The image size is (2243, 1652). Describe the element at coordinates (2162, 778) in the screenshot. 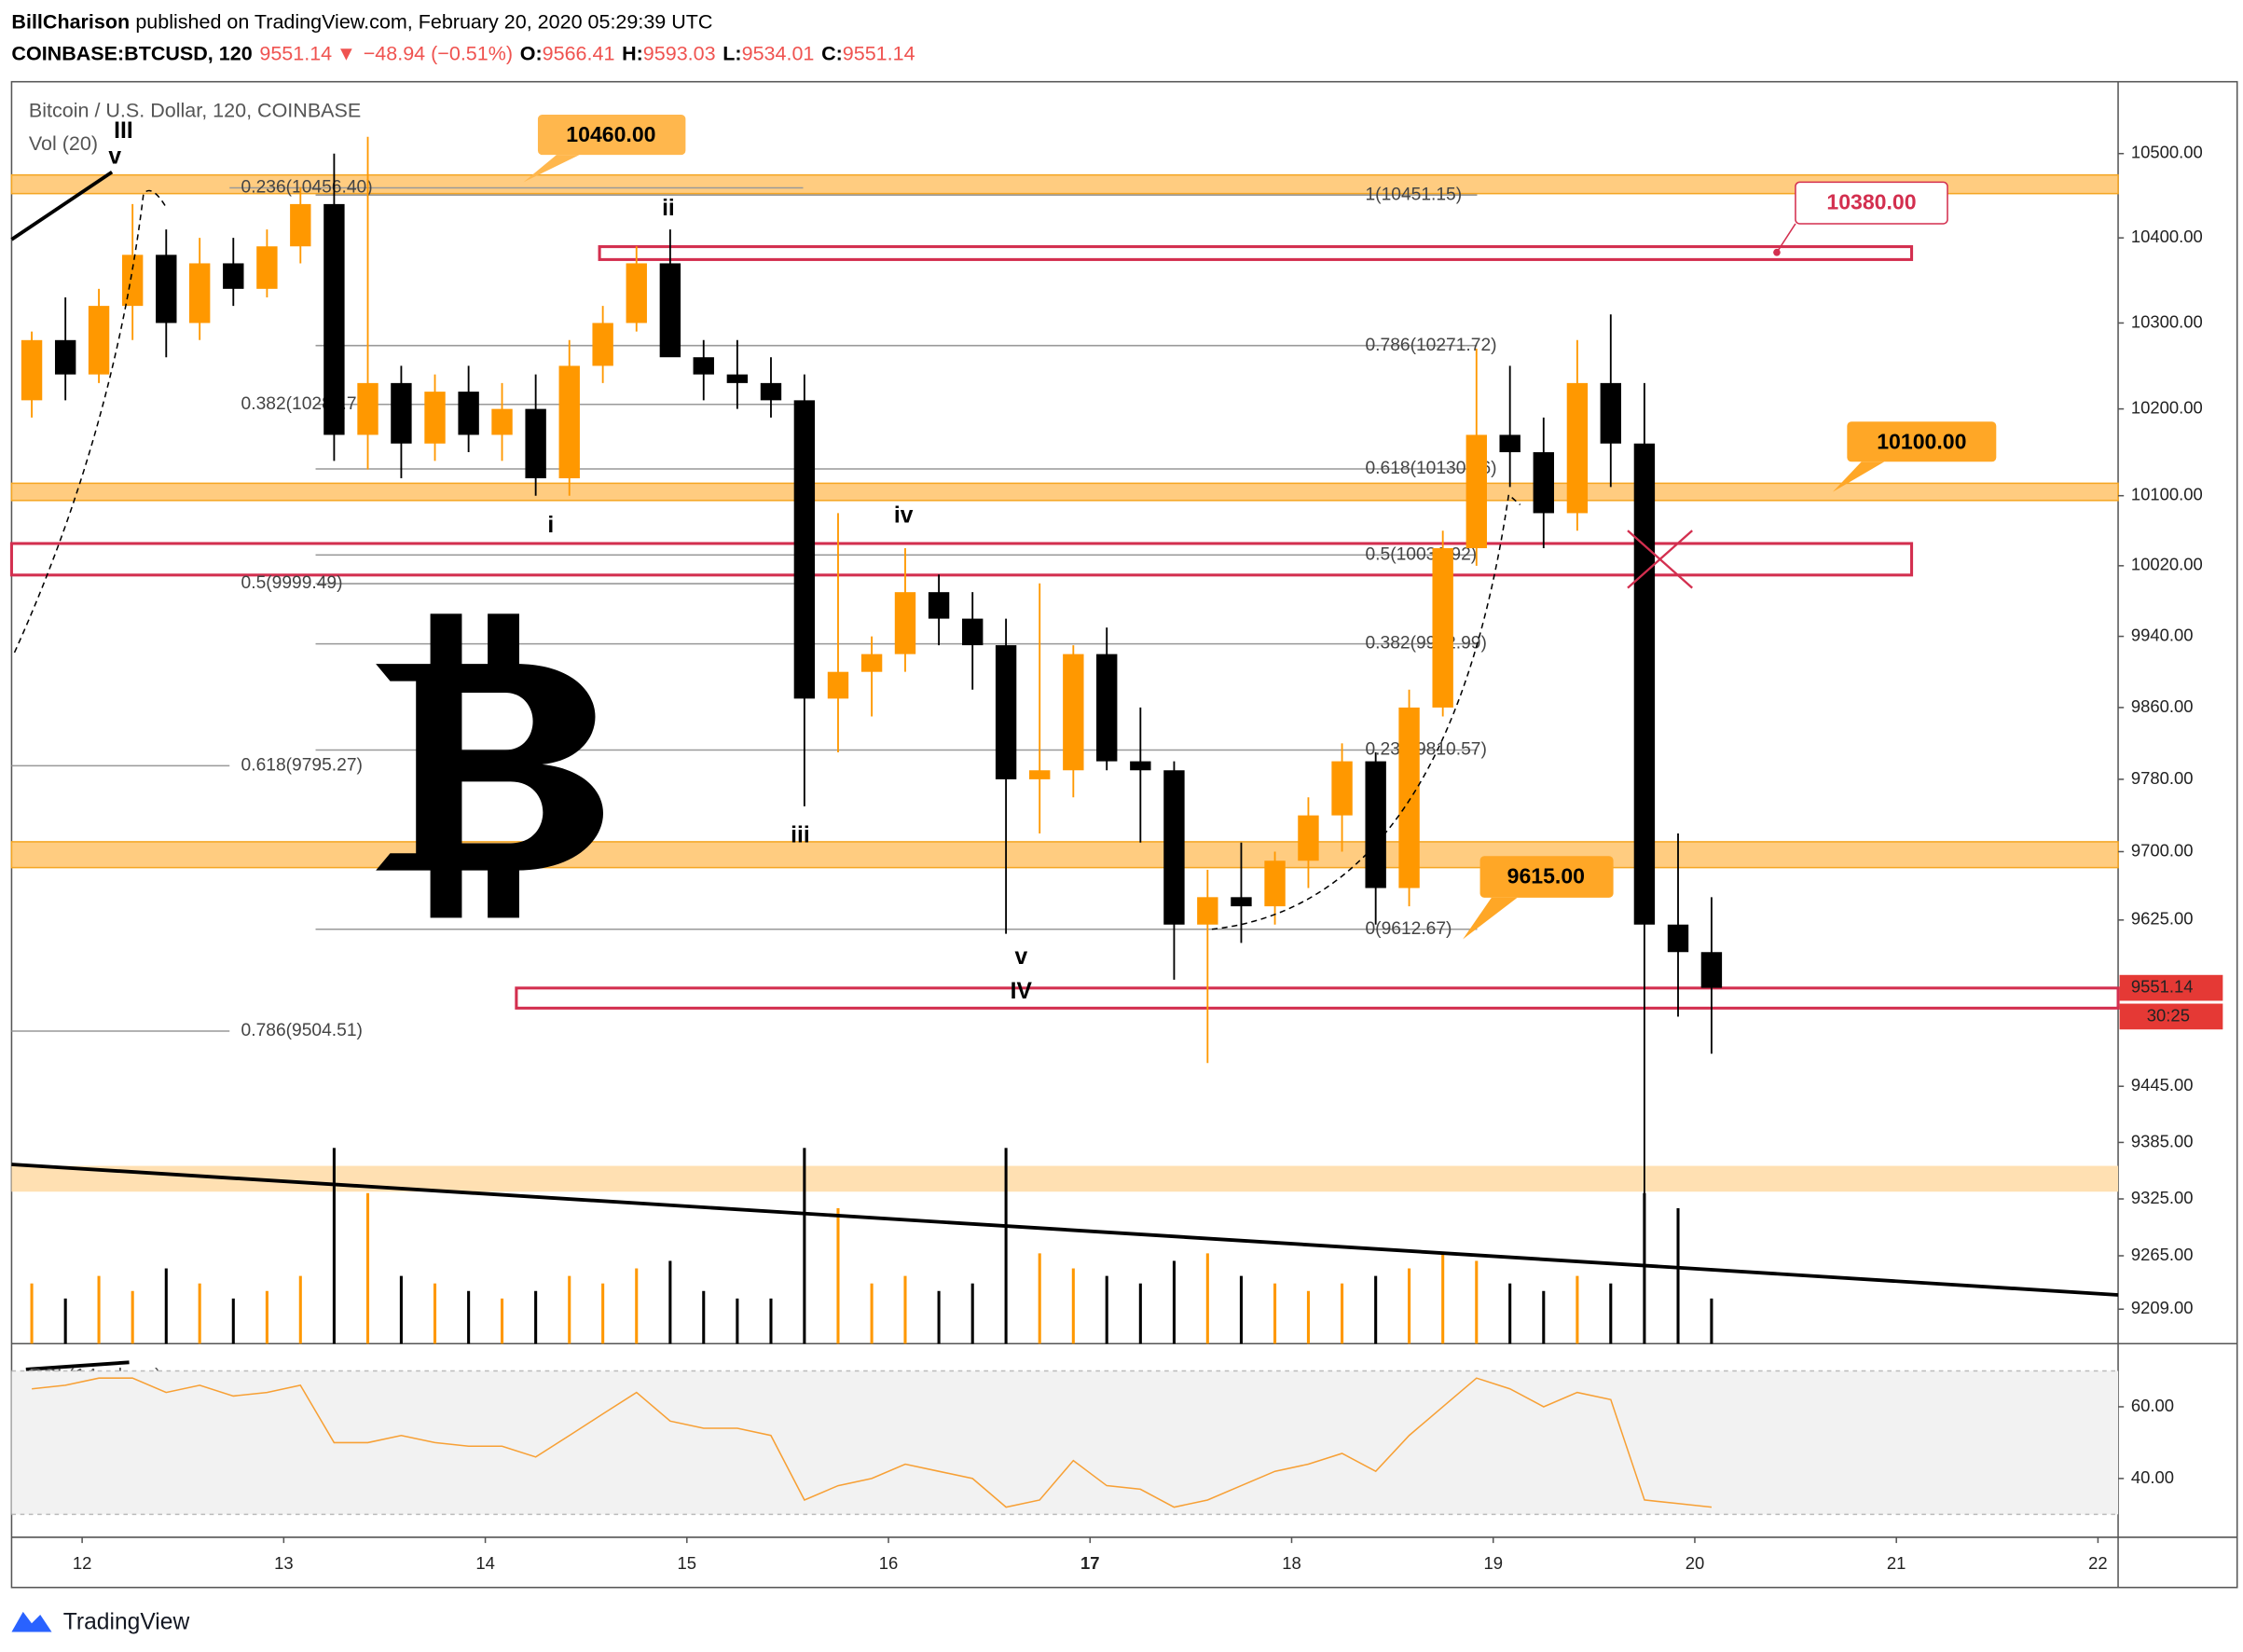

I see `y-tick-label: 9780.00` at that location.